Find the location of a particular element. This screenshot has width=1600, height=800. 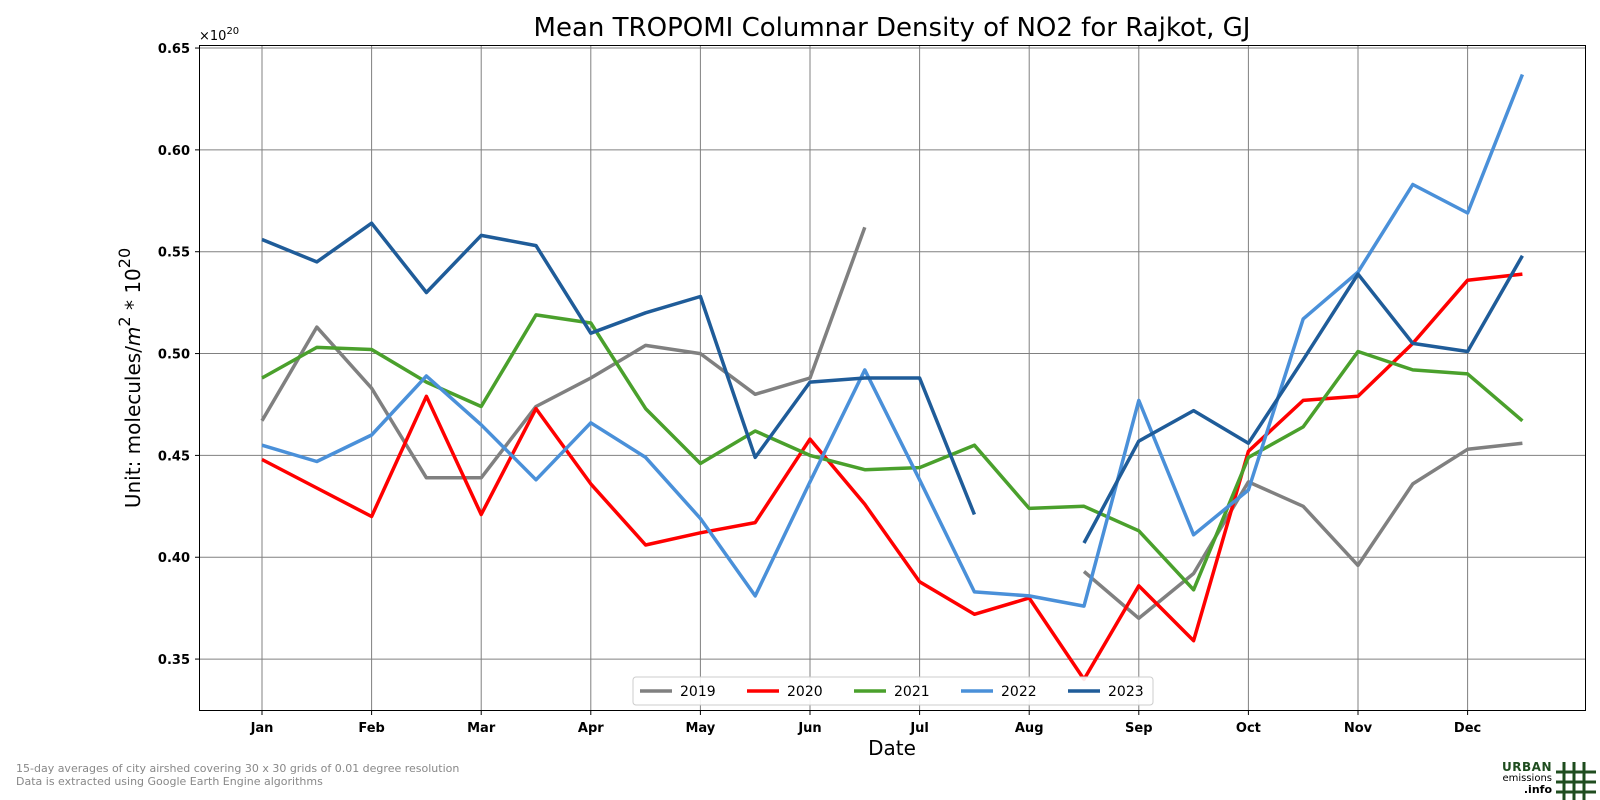

legend: 2019 2020 2021 2022 2023 is located at coordinates (893, 691).